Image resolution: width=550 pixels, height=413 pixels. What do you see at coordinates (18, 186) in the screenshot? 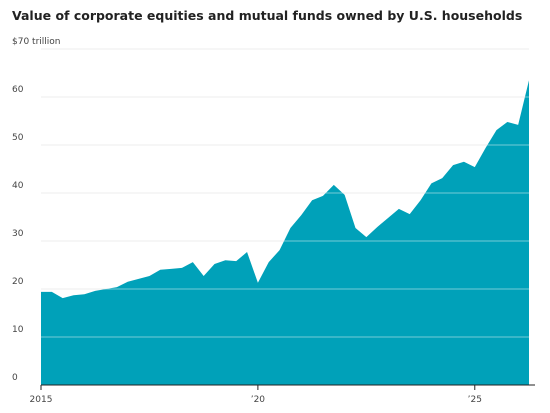
I see `y-tick-label: 40` at bounding box center [18, 186].